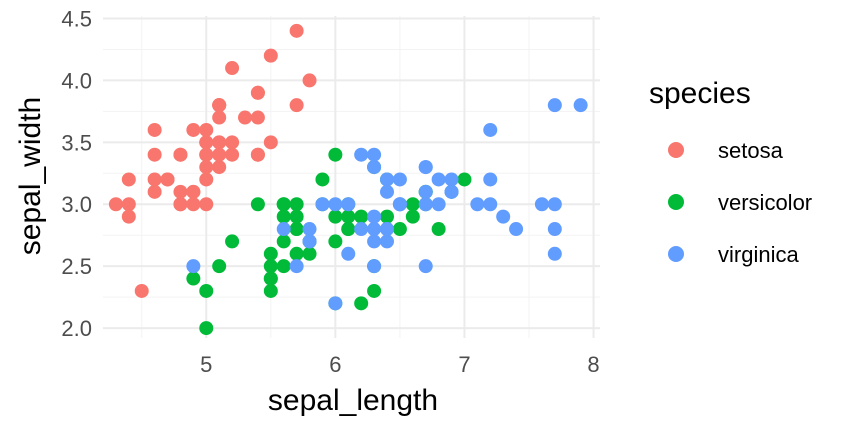 Image resolution: width=864 pixels, height=432 pixels. I want to click on y-tick-label: 2.5, so click(76, 266).